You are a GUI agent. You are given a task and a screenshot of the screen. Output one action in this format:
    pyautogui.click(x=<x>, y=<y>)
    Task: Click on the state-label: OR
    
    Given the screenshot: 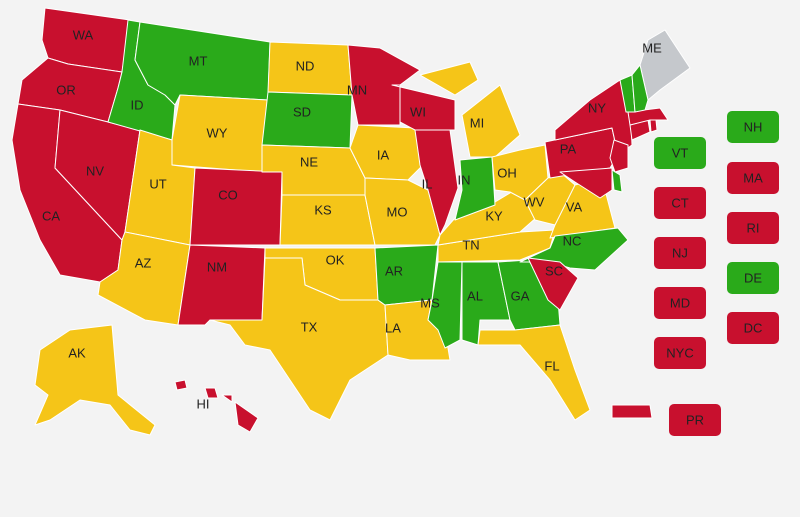 What is the action you would take?
    pyautogui.click(x=66, y=89)
    